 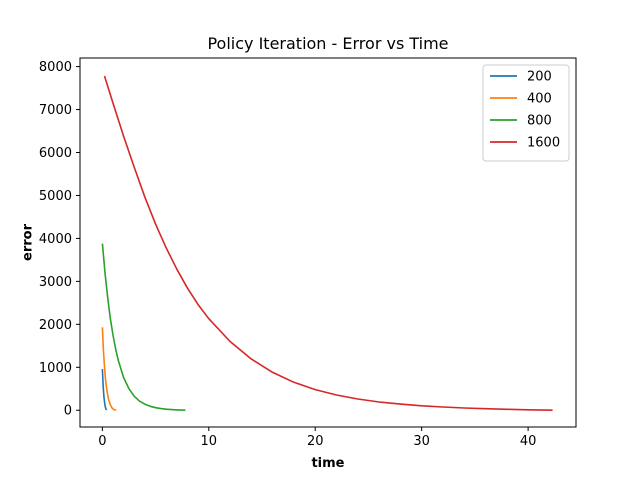 What do you see at coordinates (102, 441) in the screenshot?
I see `x-tick-label: 0` at bounding box center [102, 441].